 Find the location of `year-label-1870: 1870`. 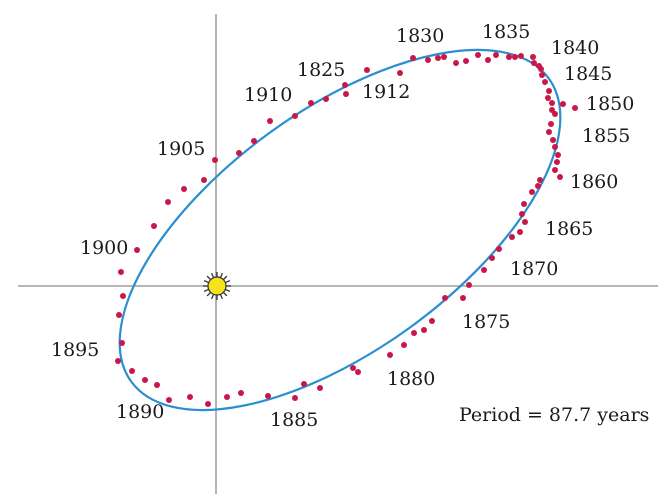

year-label-1870: 1870 is located at coordinates (534, 269).